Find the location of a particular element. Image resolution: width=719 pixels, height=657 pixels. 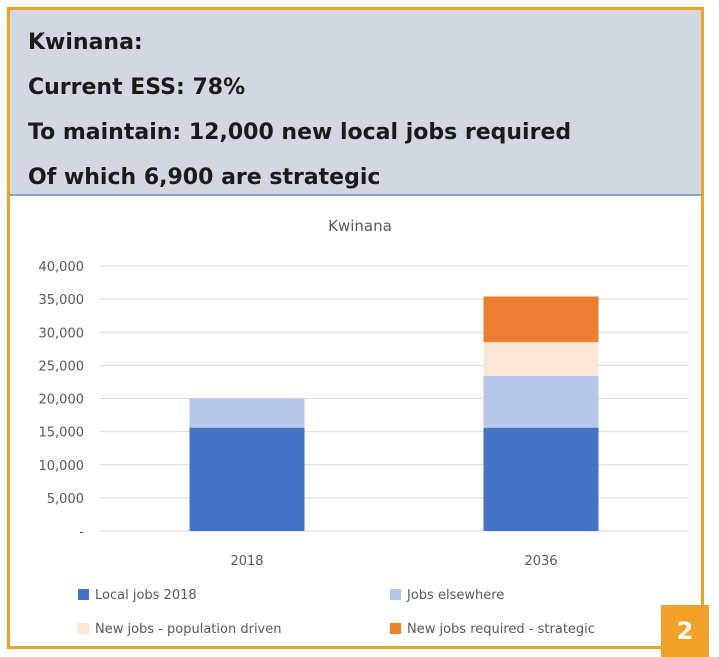

y-tick-label: 35,000 is located at coordinates (62, 300).